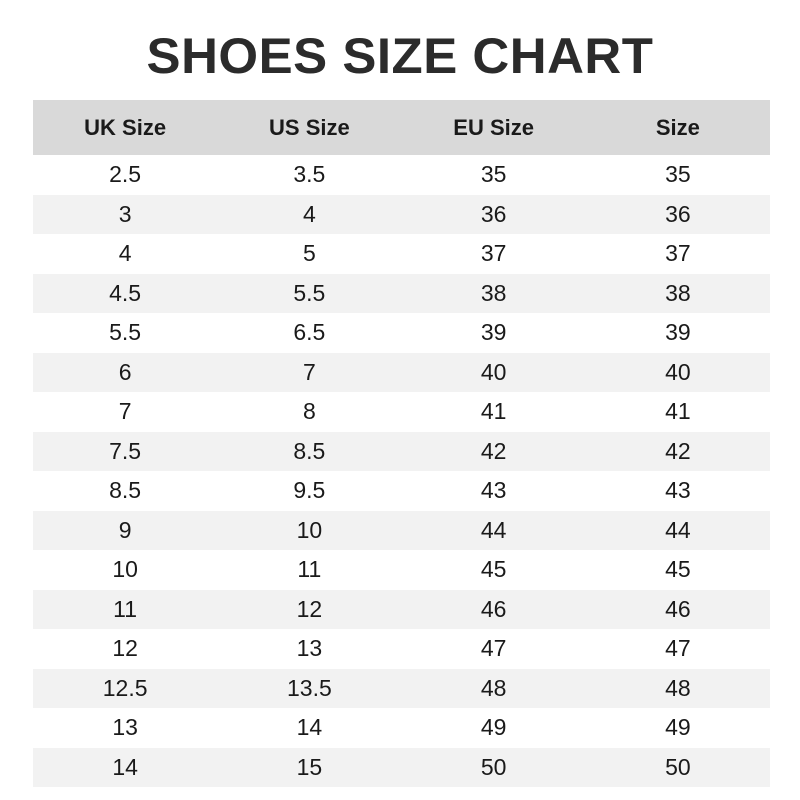 The image size is (800, 800). What do you see at coordinates (125, 569) in the screenshot?
I see `cell-uk-size: 10` at bounding box center [125, 569].